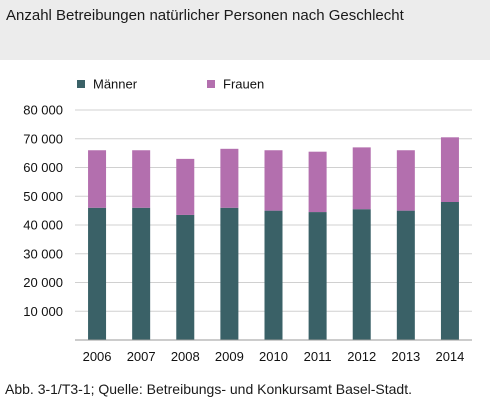 The width and height of the screenshot is (490, 409). I want to click on x-tick-label: 2006, so click(97, 356).